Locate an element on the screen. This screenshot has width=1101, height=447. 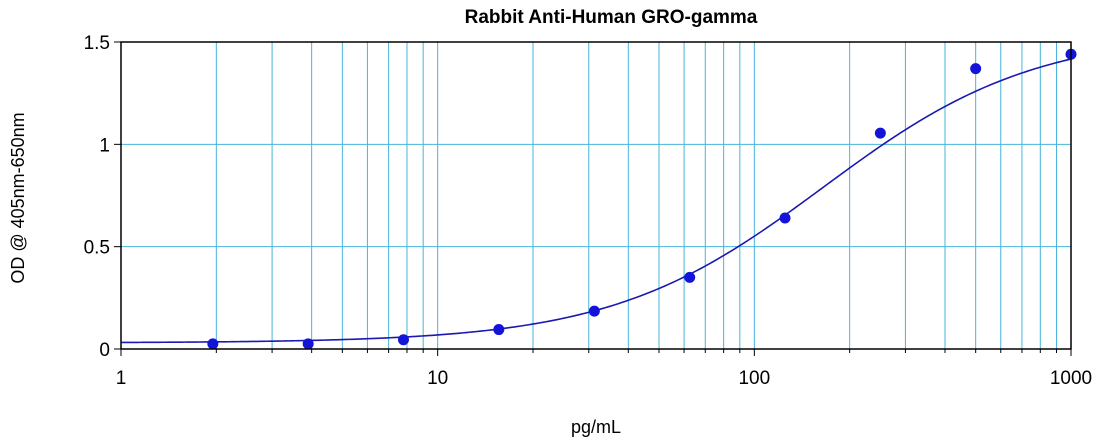
x-axis-label: pg/mL is located at coordinates (596, 427).